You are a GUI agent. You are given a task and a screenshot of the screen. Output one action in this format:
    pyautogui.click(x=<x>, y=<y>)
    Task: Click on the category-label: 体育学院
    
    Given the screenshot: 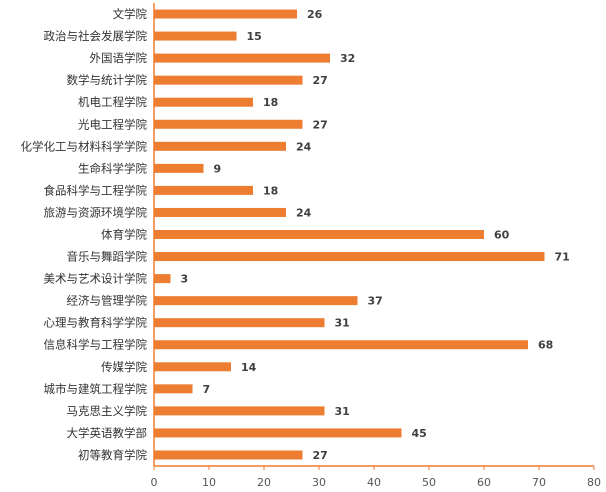 What is the action you would take?
    pyautogui.click(x=124, y=235)
    